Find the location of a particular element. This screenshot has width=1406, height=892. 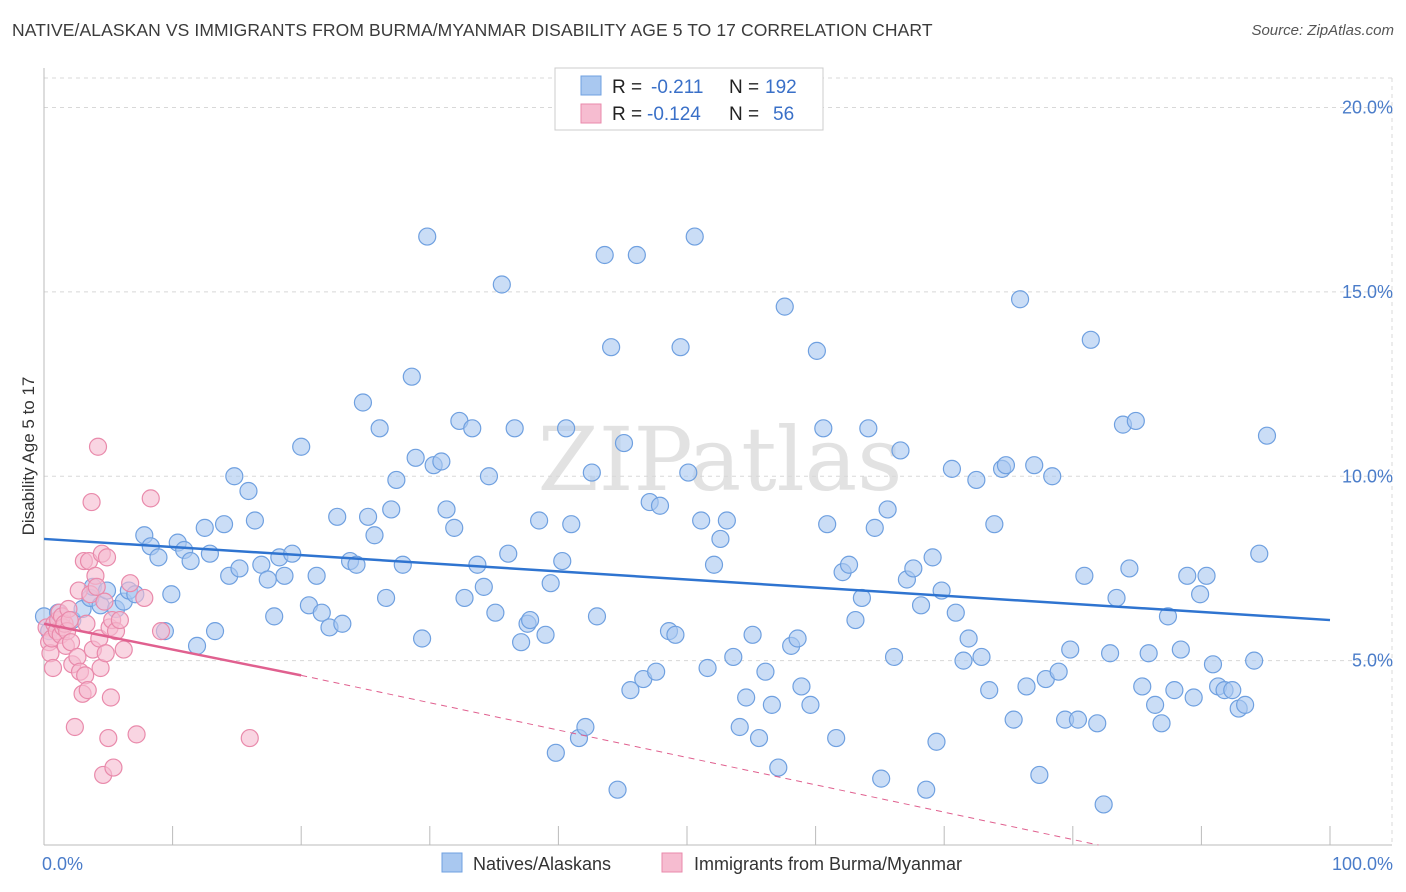

y-tick-label-3: 20.0% is located at coordinates (1367, 108).